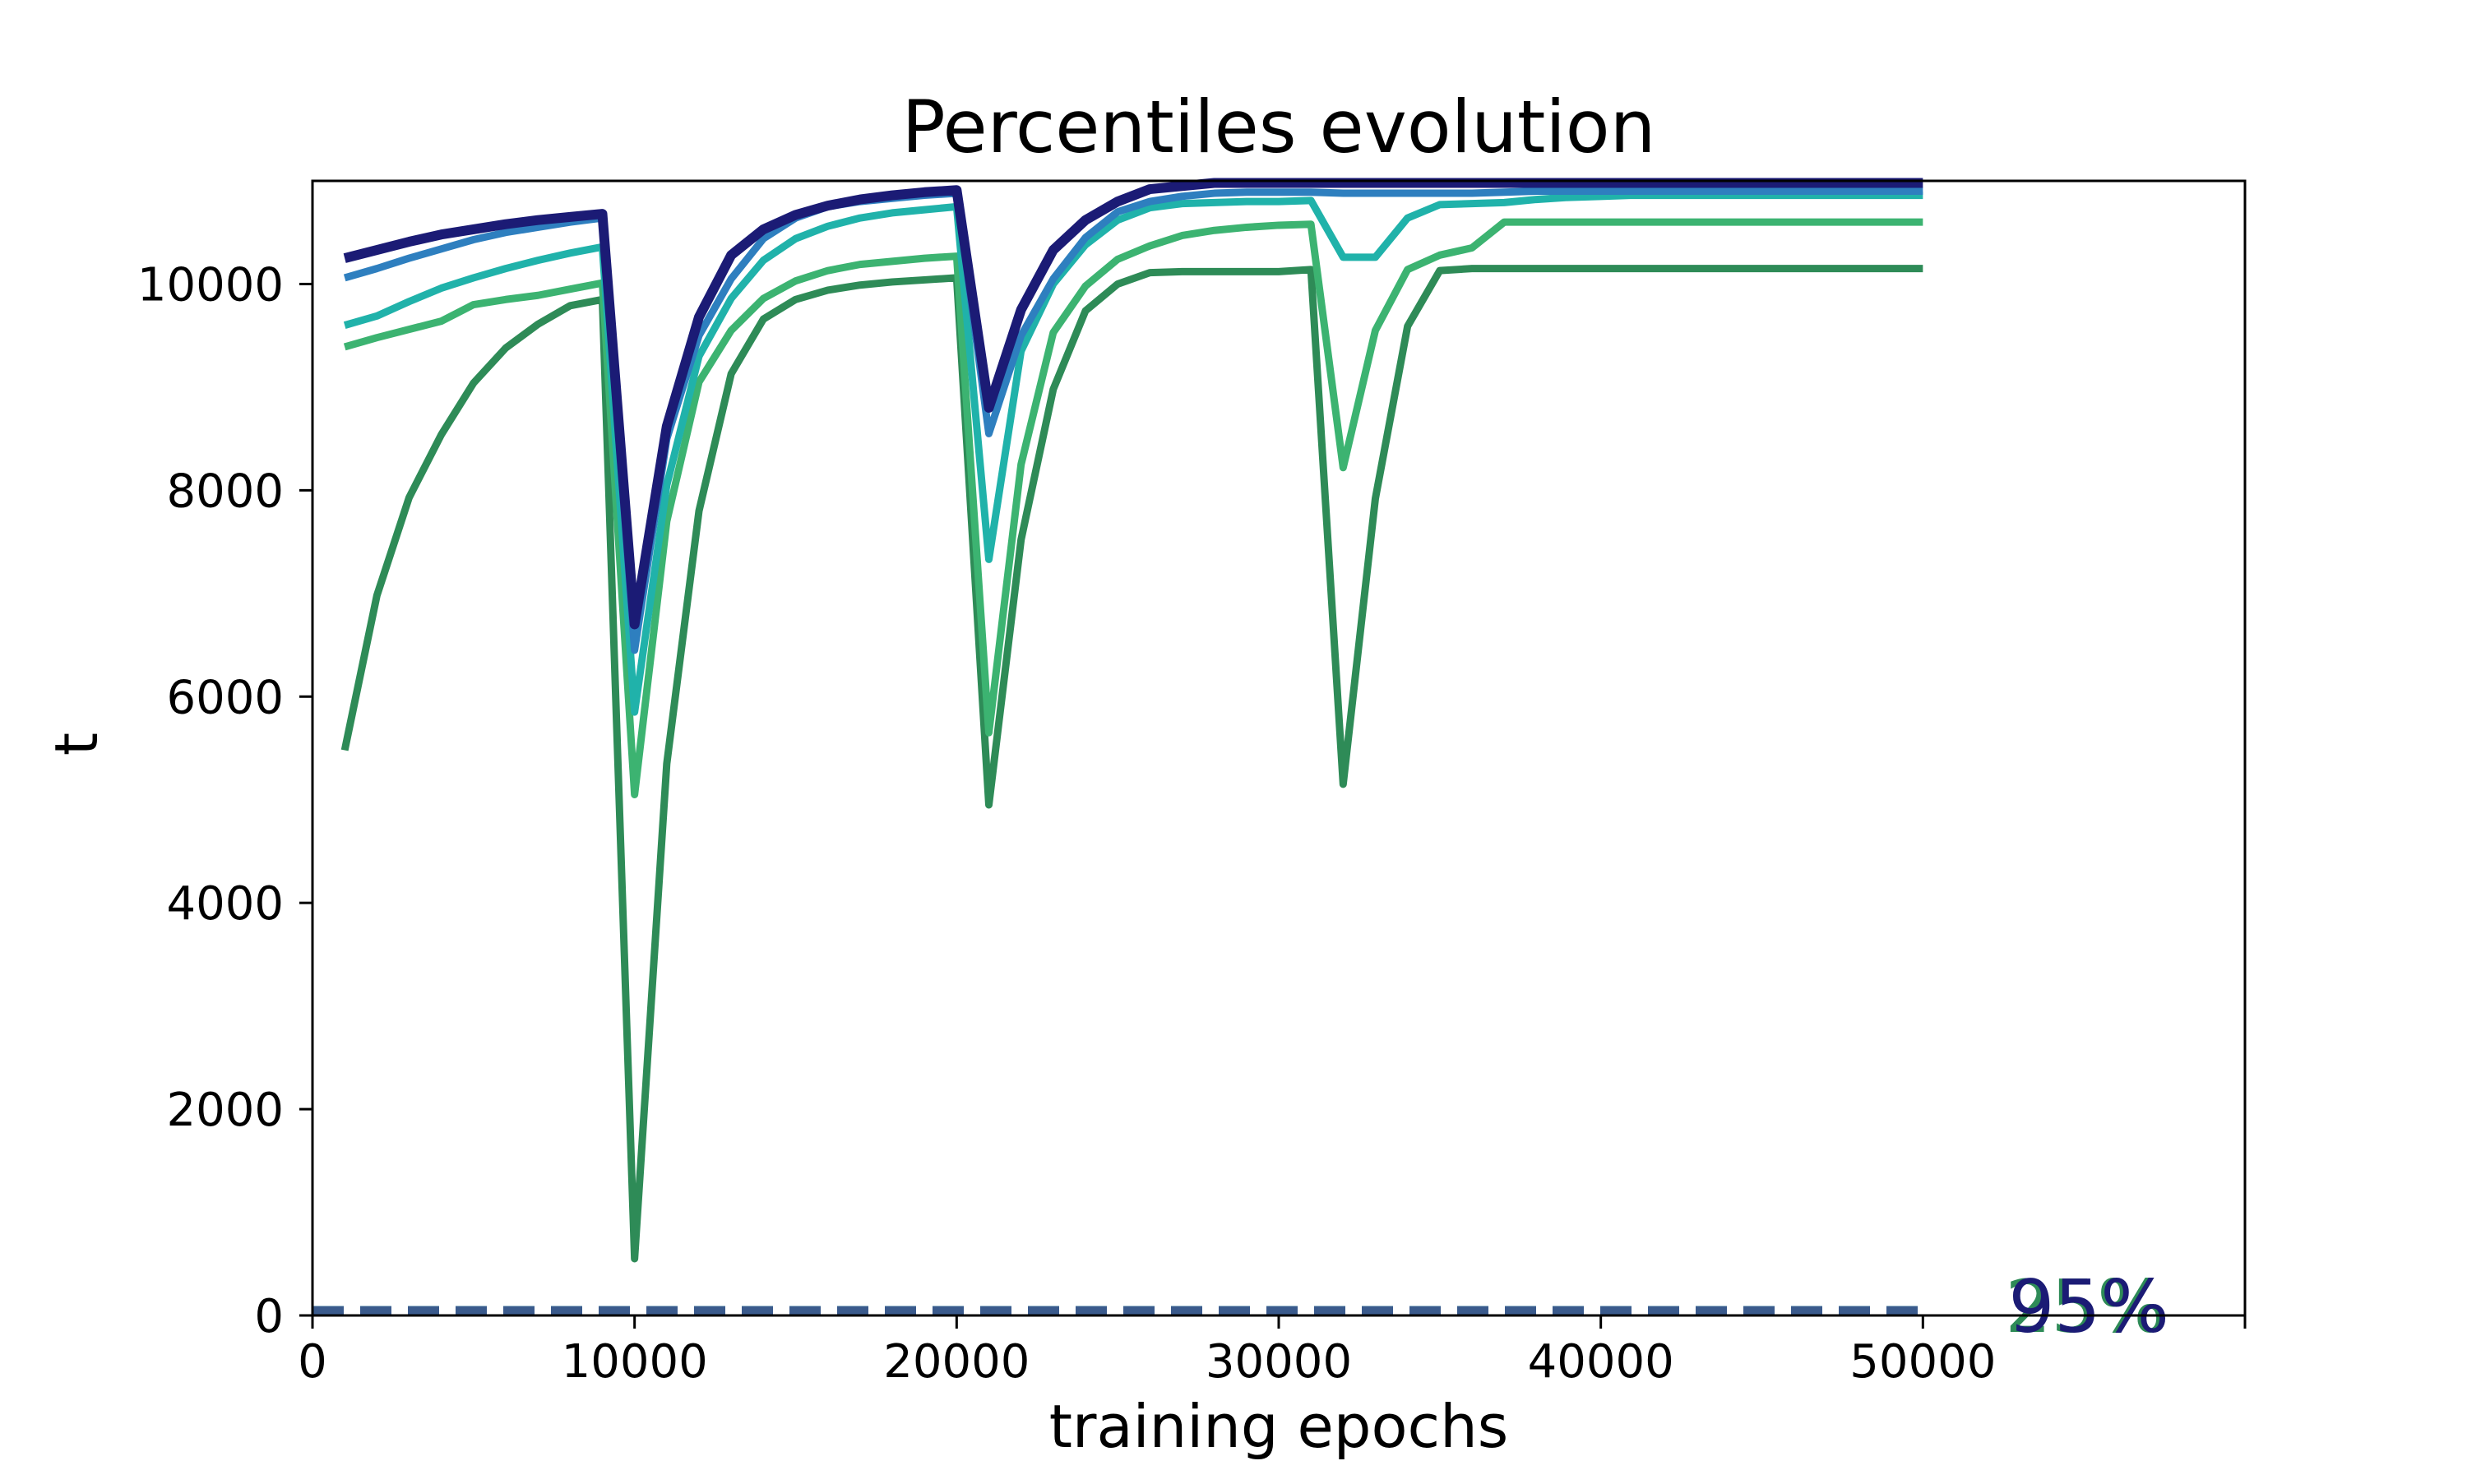  Describe the element at coordinates (225, 697) in the screenshot. I see `y-tick-label: 6000` at that location.